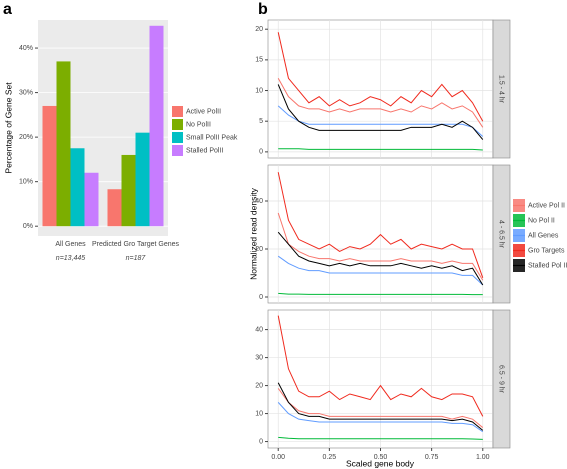  What do you see at coordinates (261, 121) in the screenshot?
I see `y-tick-label: 5` at bounding box center [261, 121].